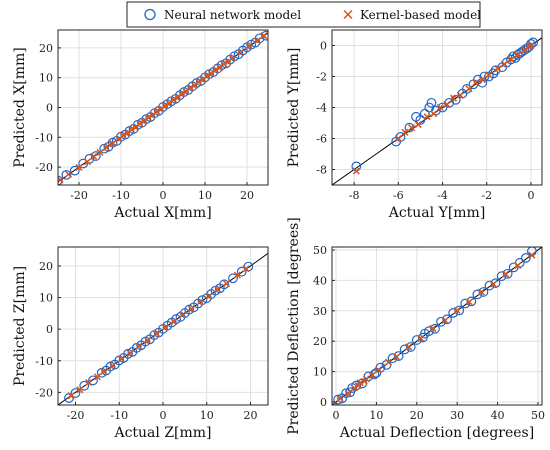 The height and width of the screenshot is (450, 550). What do you see at coordinates (321, 170) in the screenshot?
I see `y-tick-label: -8` at bounding box center [321, 170].